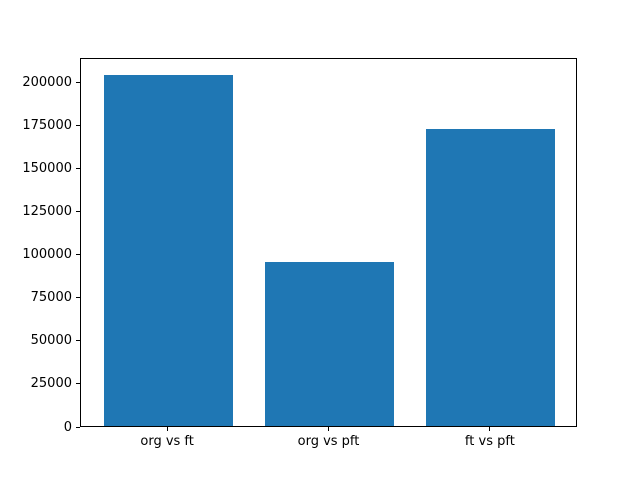 The width and height of the screenshot is (640, 480). Describe the element at coordinates (47, 212) in the screenshot. I see `y-tick-label: 125000` at that location.